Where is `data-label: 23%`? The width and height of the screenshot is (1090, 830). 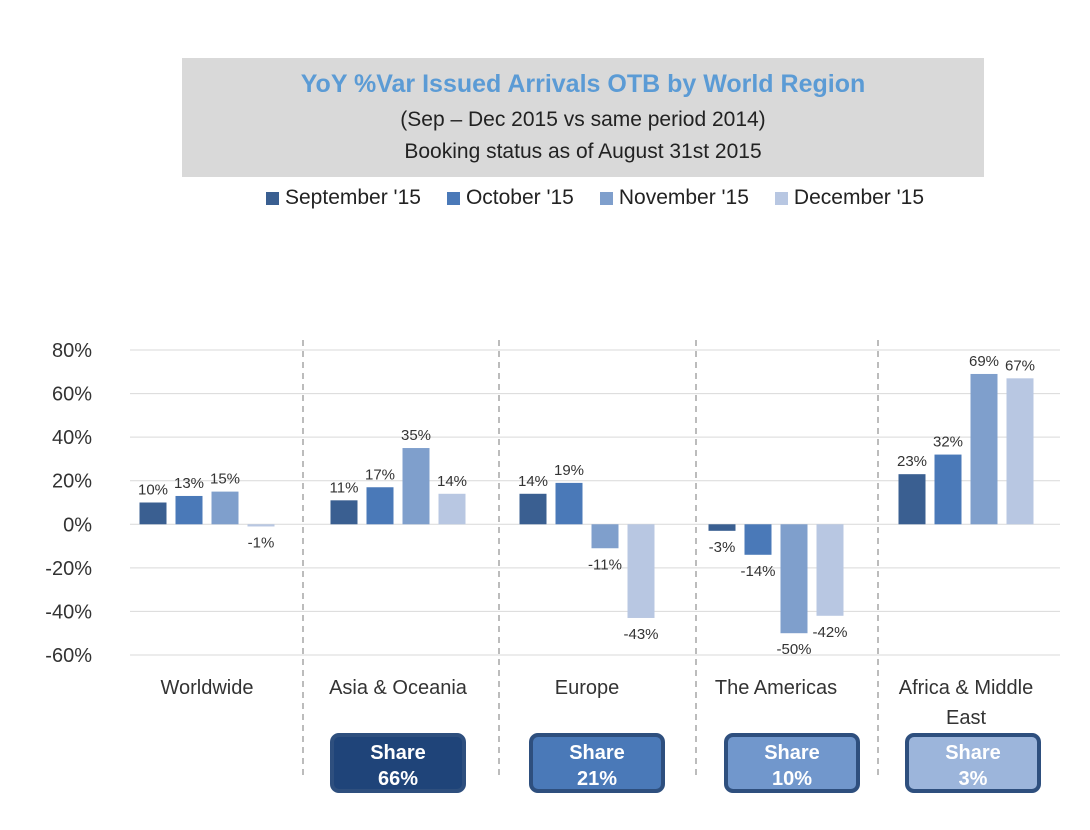
data-label: 23% is located at coordinates (912, 461).